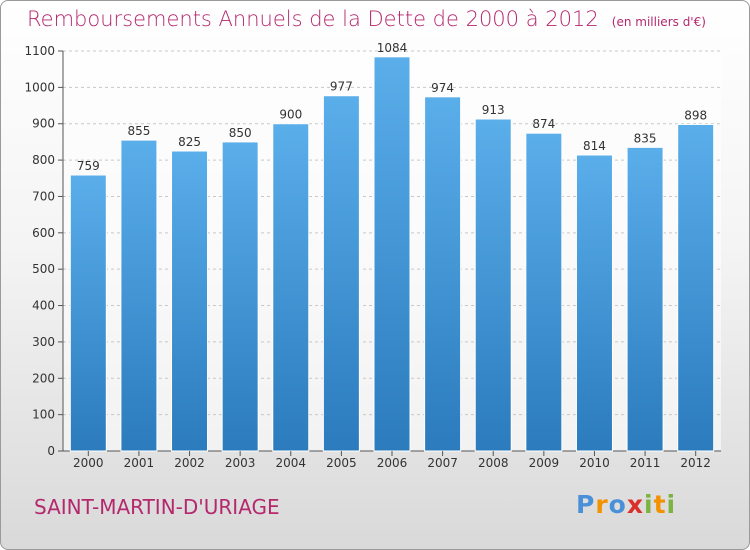 The height and width of the screenshot is (550, 750). What do you see at coordinates (157, 507) in the screenshot?
I see `commune-name: SAINT-MARTIN-D'URIAGE` at bounding box center [157, 507].